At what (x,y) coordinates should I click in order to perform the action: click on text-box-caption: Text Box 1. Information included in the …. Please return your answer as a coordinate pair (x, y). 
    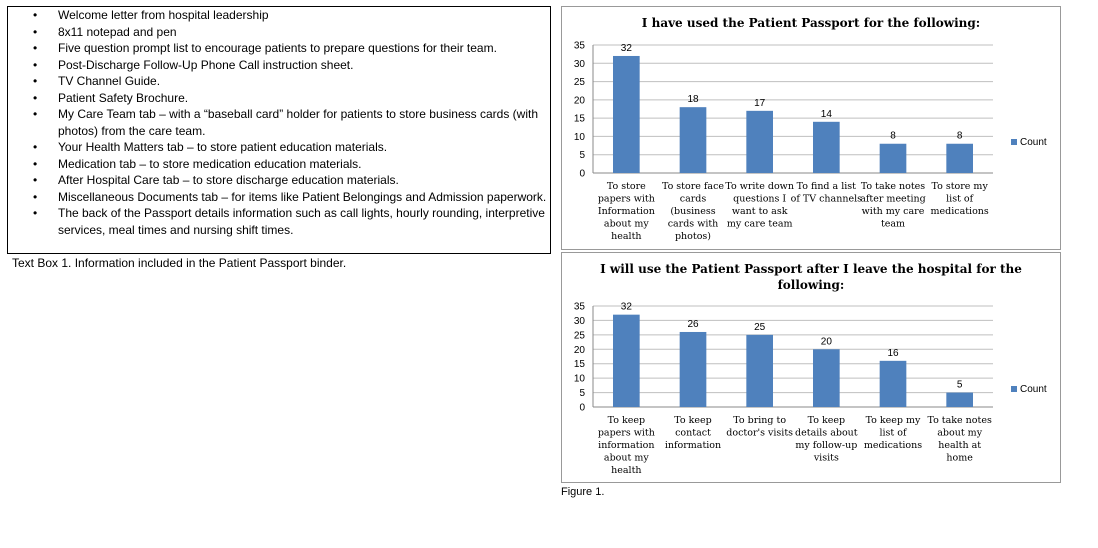
    Looking at the image, I should click on (179, 263).